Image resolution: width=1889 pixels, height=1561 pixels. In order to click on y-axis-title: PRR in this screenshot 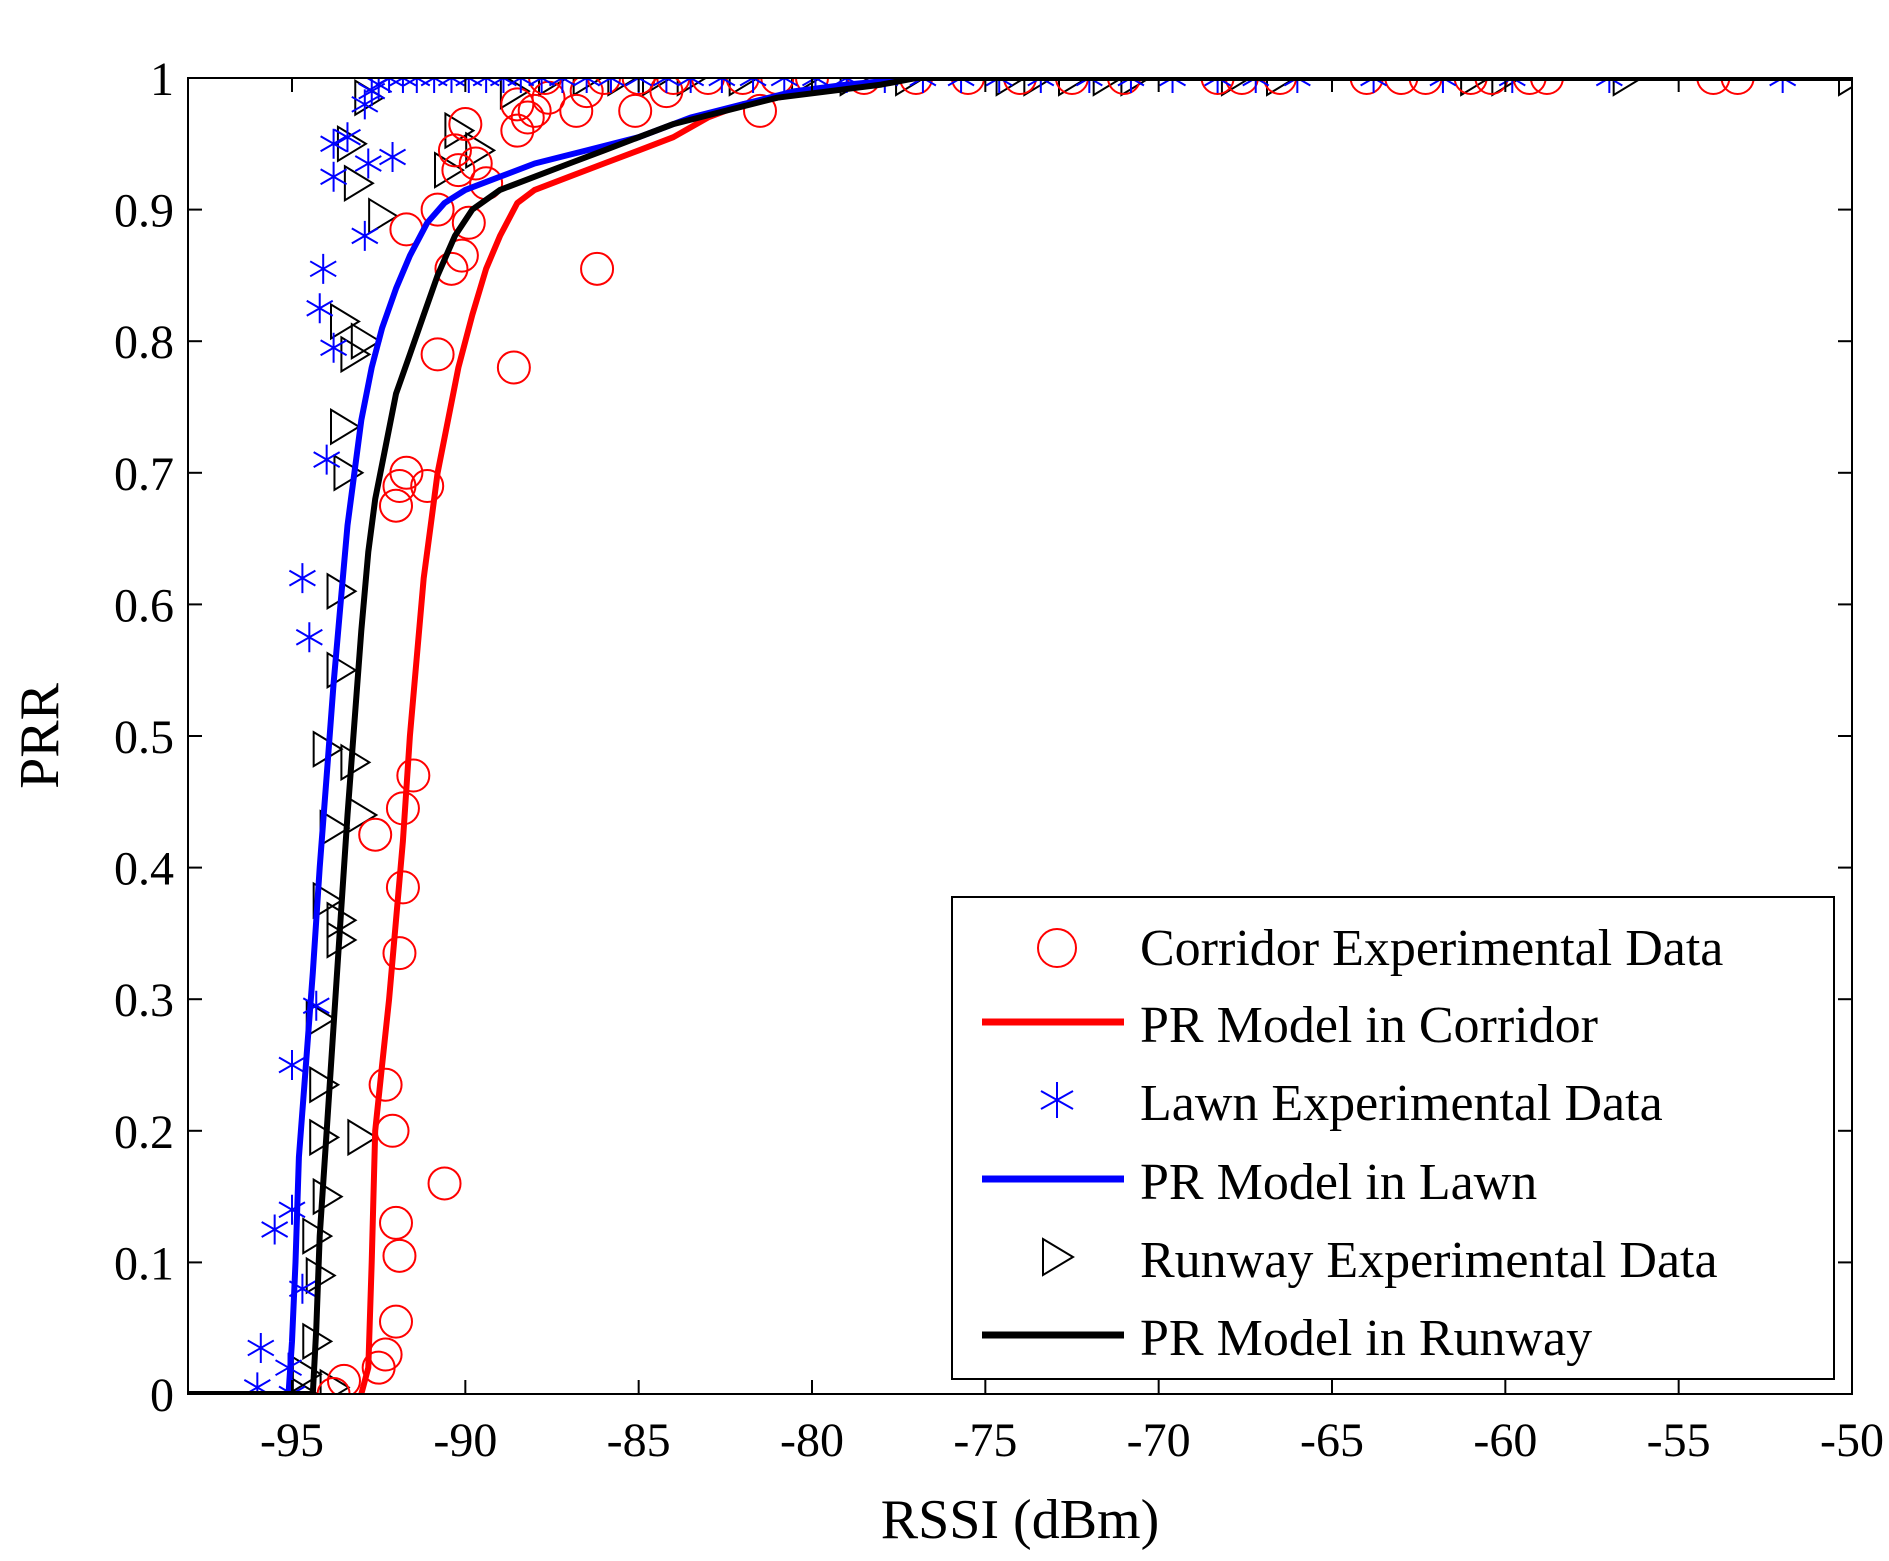, I will do `click(40, 735)`.